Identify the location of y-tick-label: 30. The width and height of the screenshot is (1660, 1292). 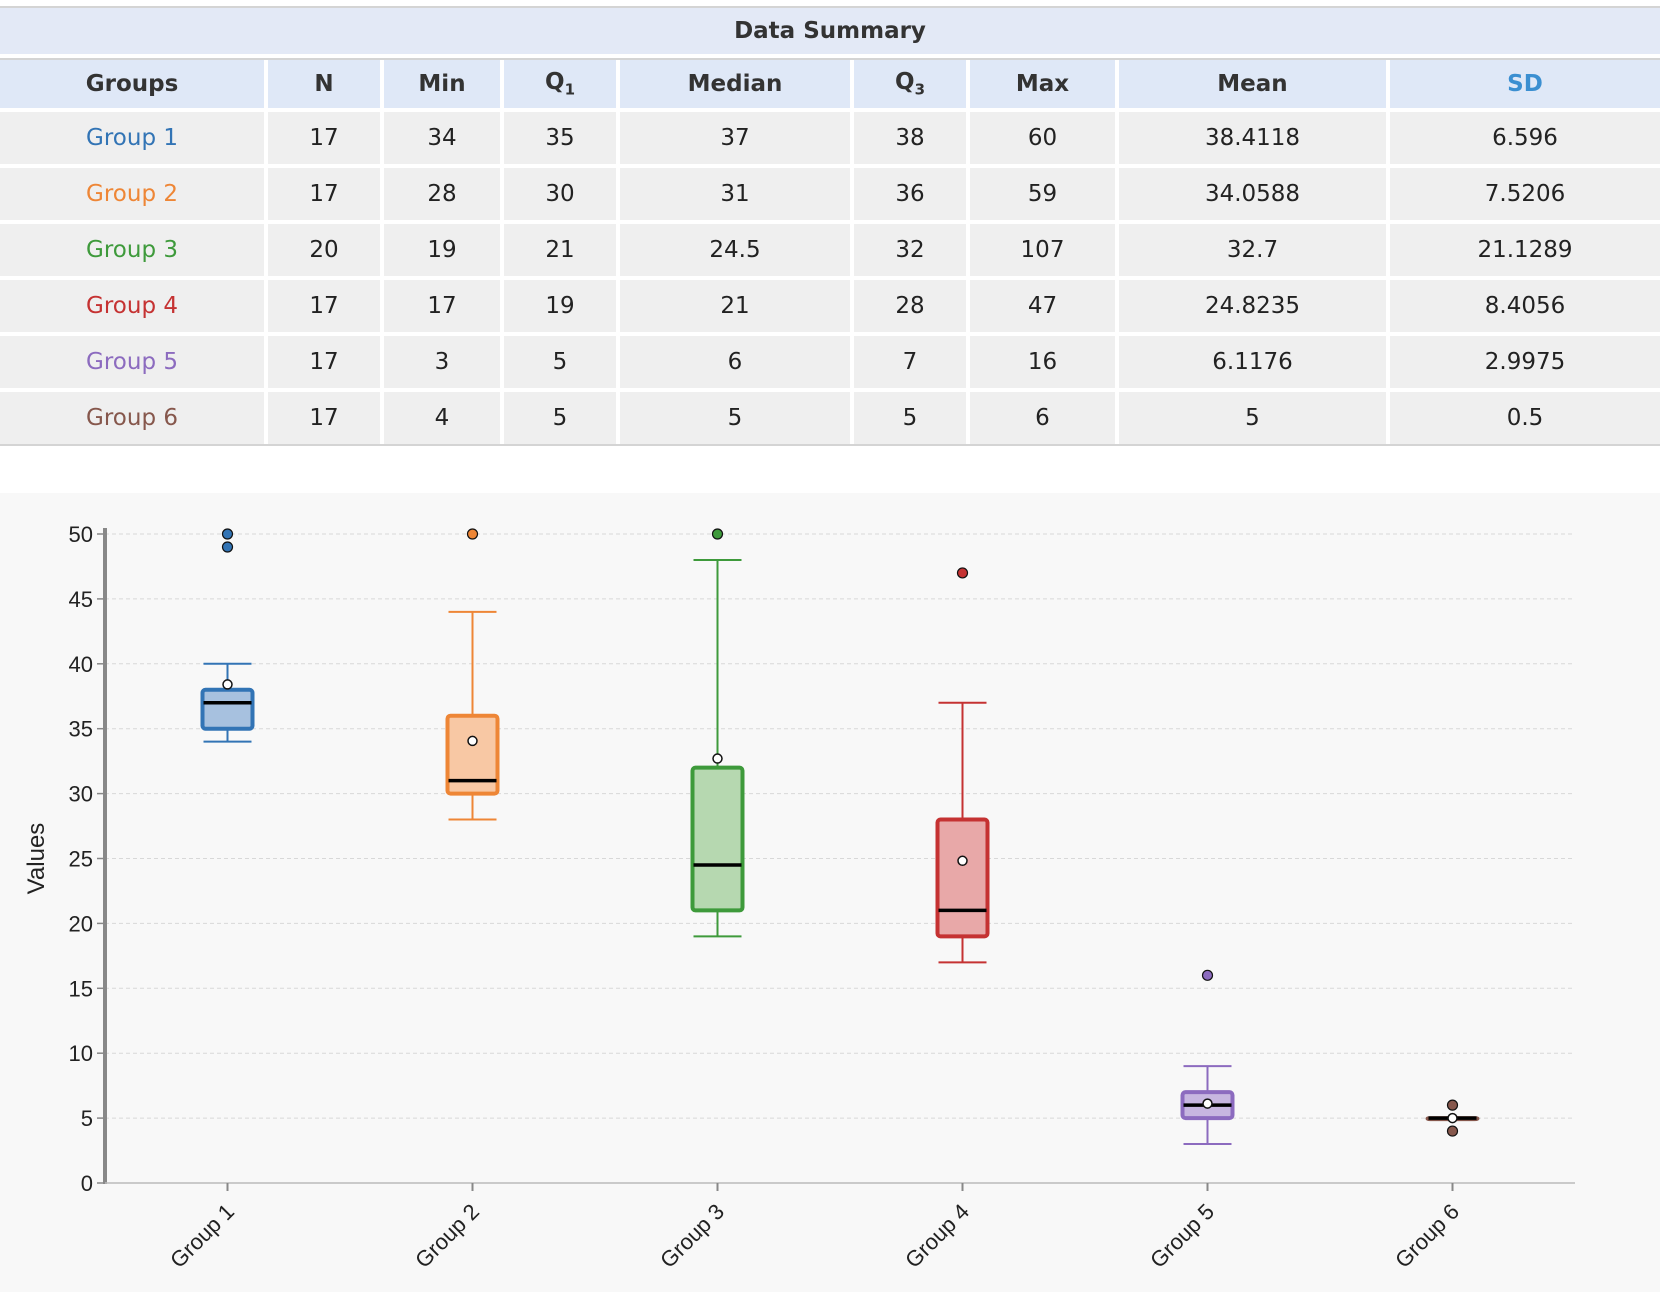
(81, 794).